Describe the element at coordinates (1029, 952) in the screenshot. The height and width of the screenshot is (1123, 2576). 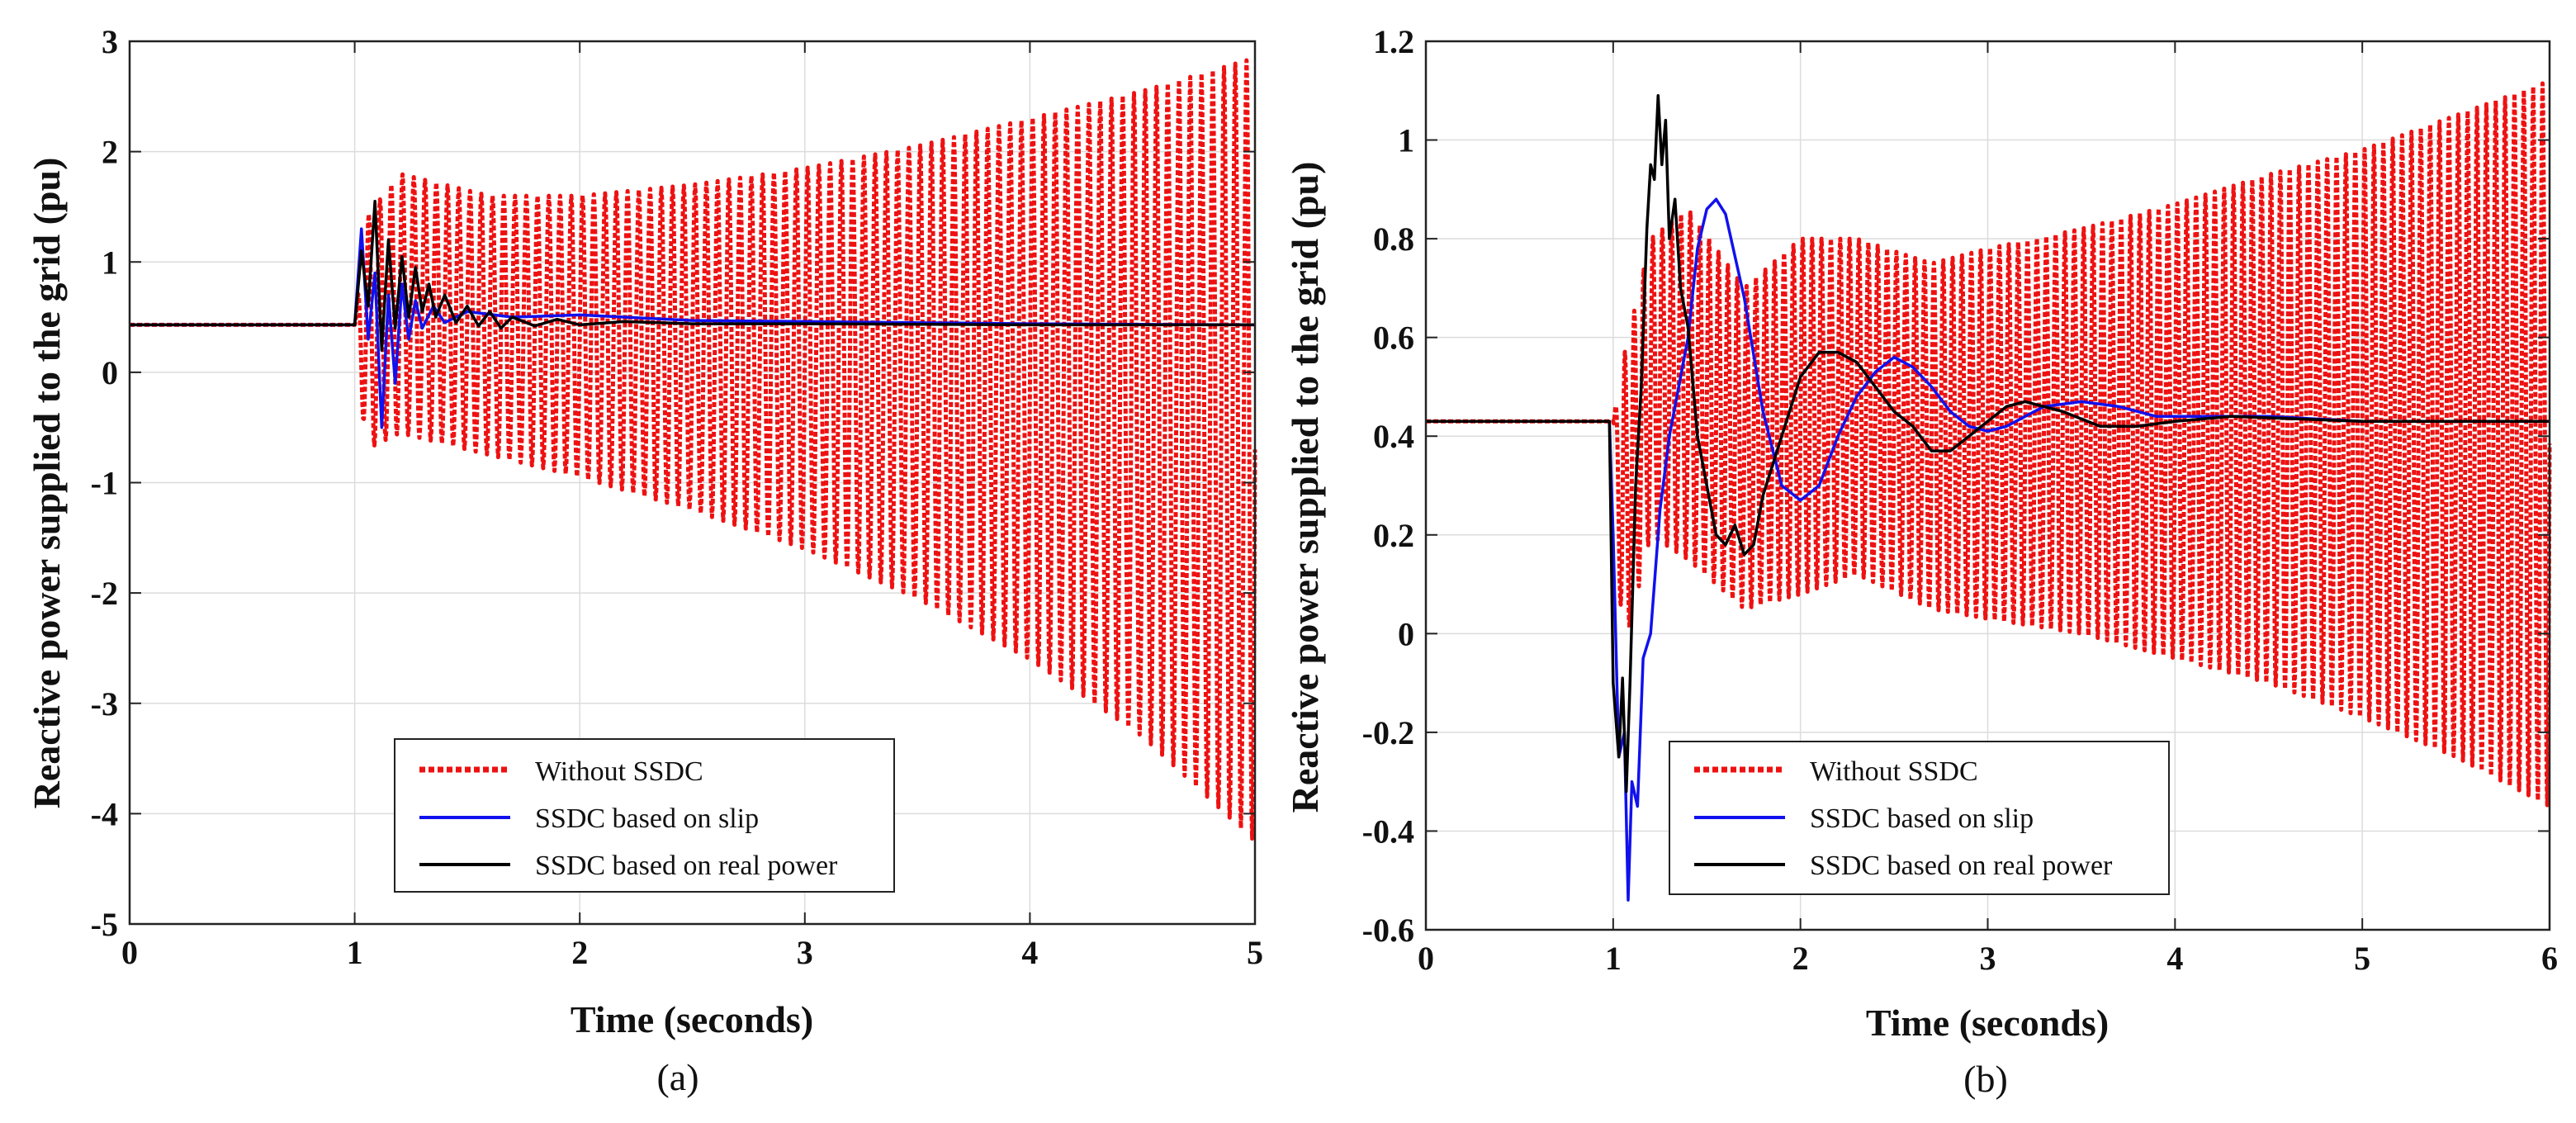
I see `x-tick-label-a: 4` at that location.